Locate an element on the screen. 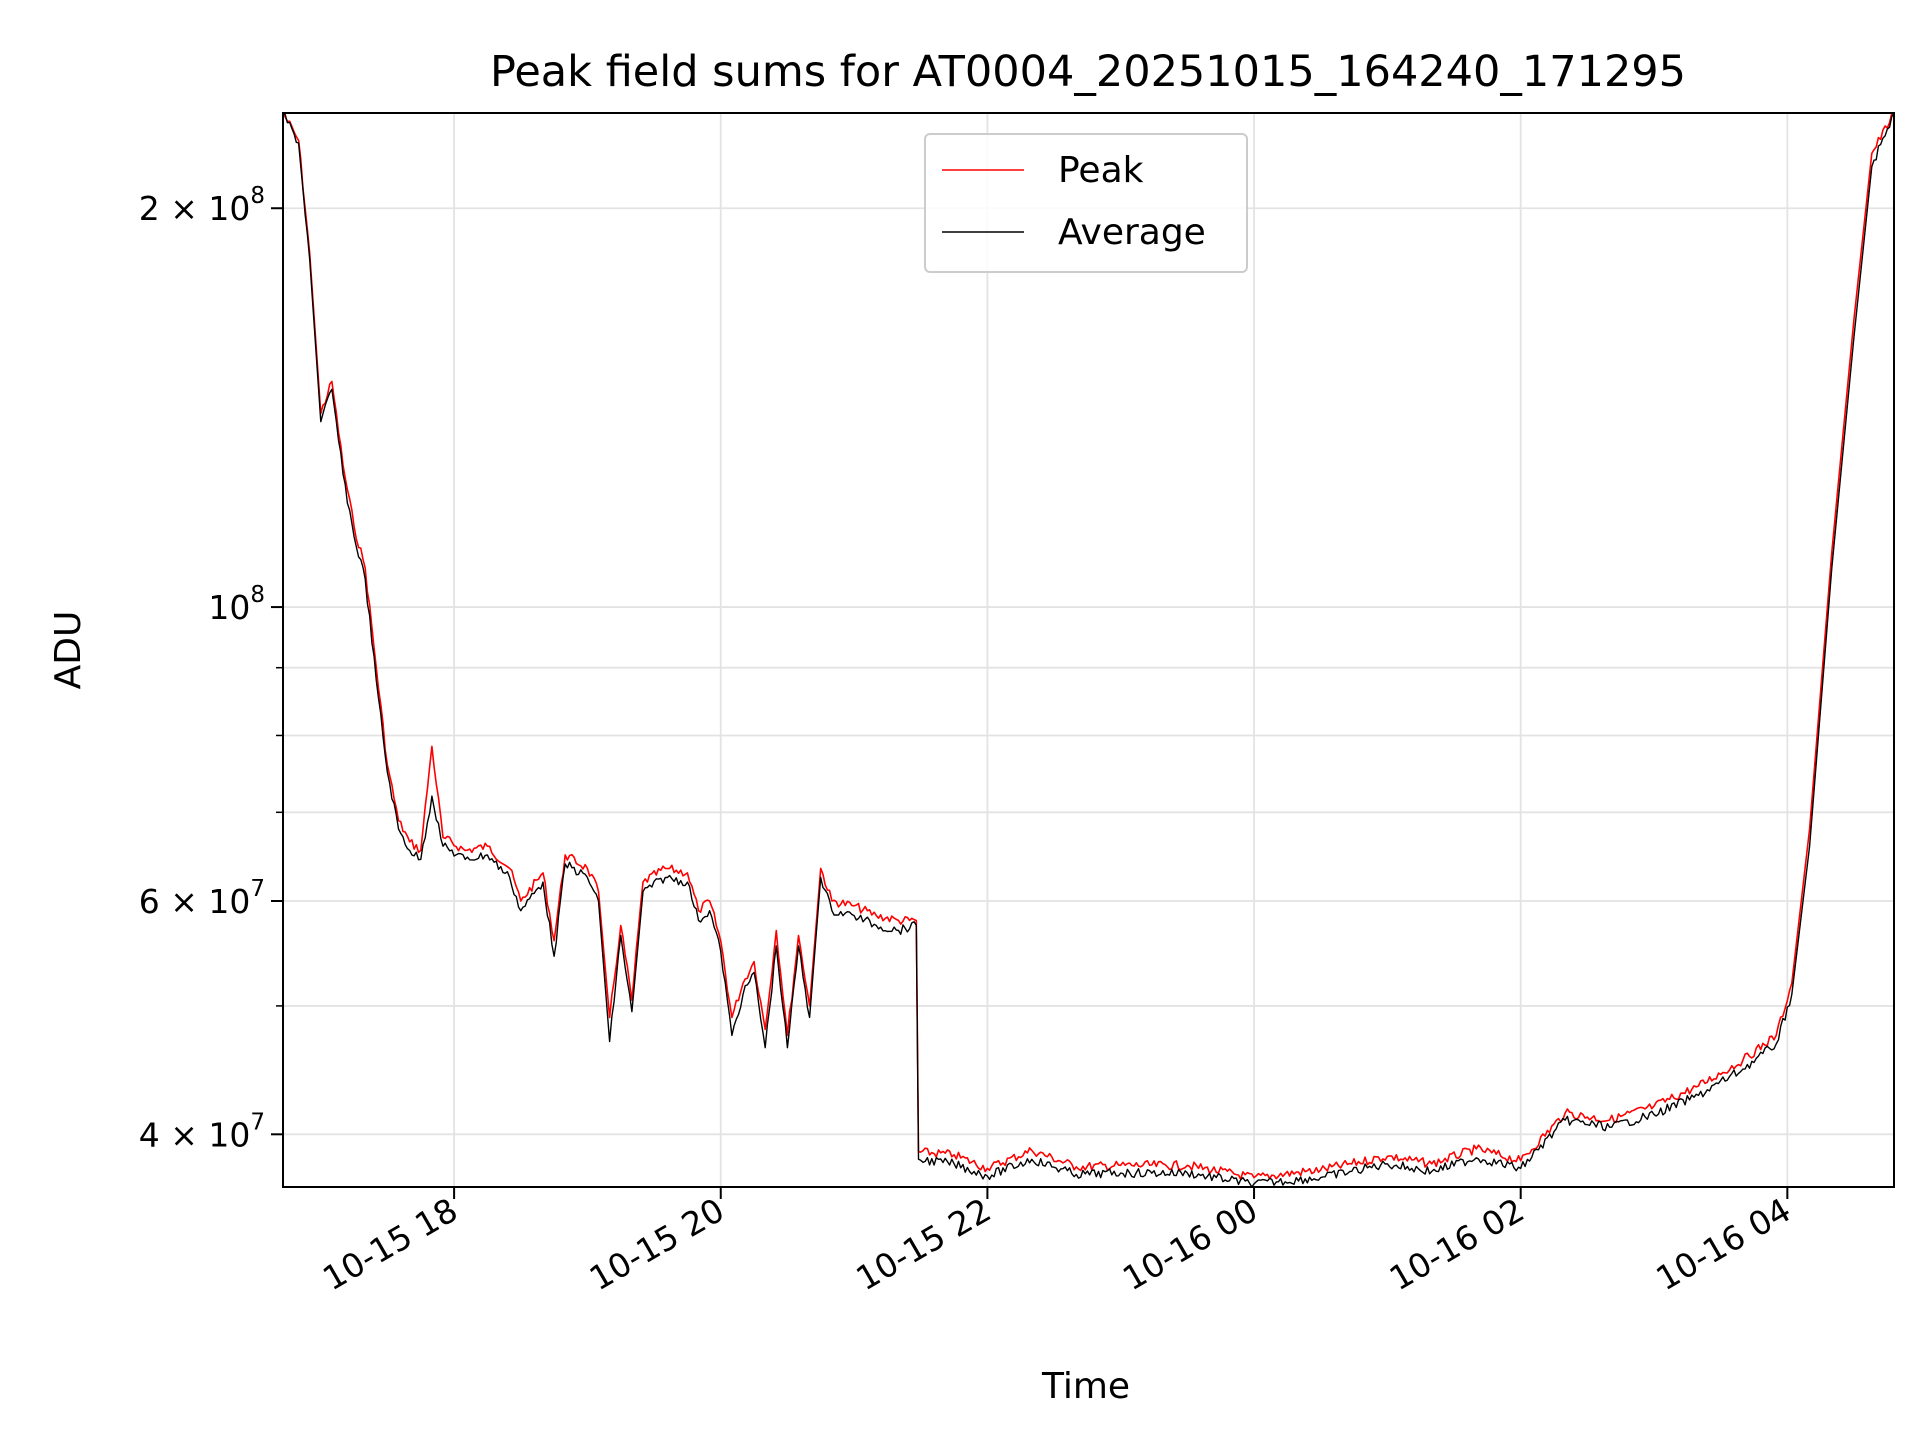  x-tick-label: 10-15 18 is located at coordinates (390, 1244).